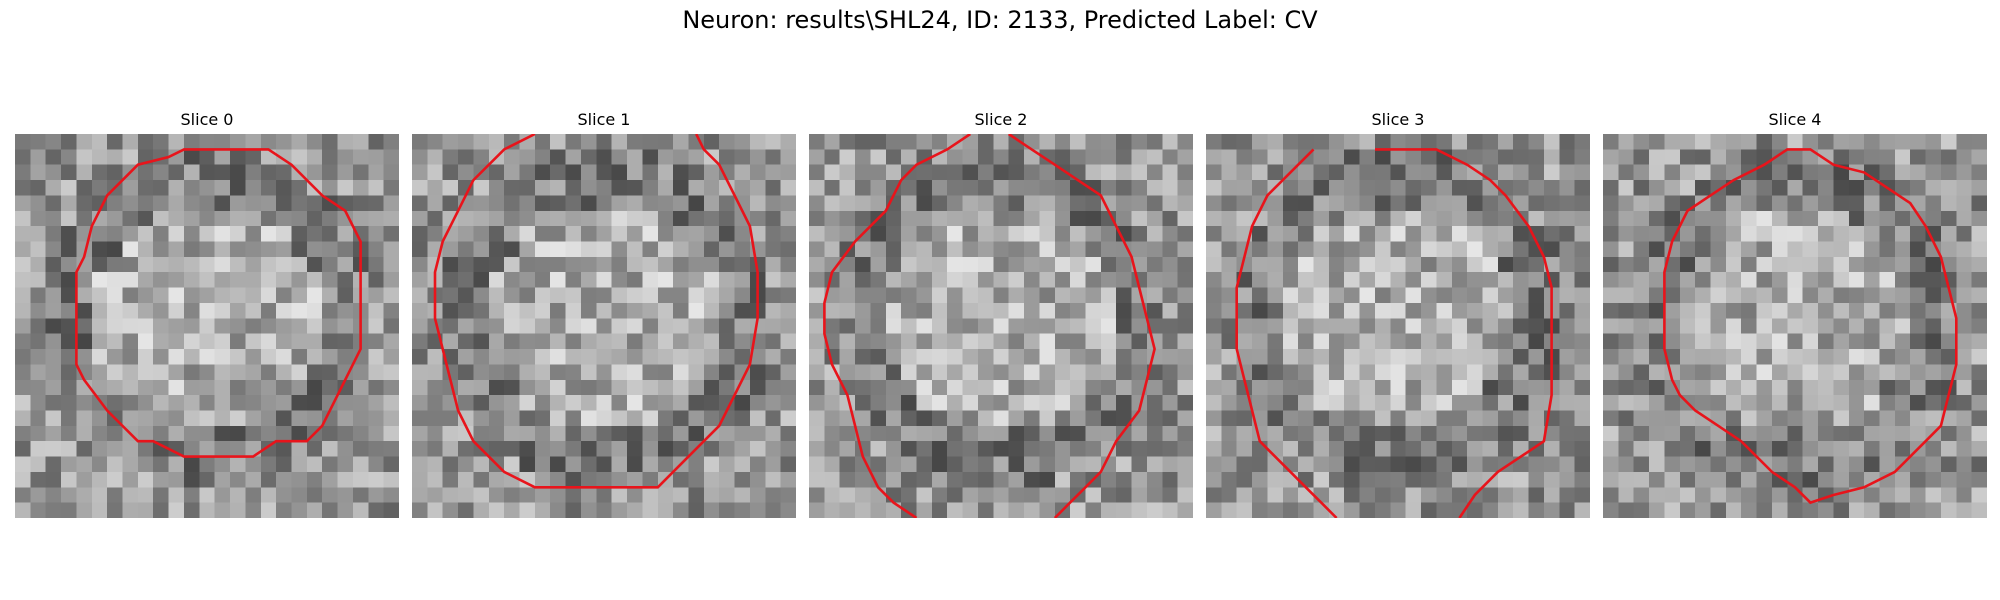 The image size is (2000, 600). I want to click on slice-title: Slice 3, so click(1398, 119).